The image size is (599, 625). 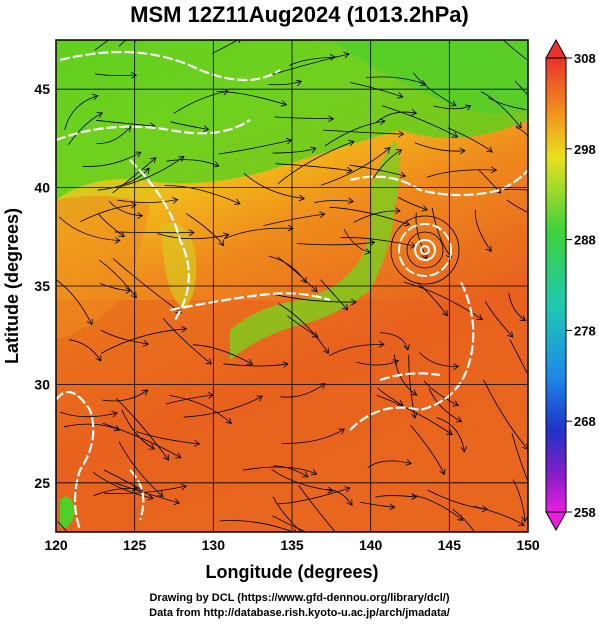 I want to click on y-tick-labels: 25 30 35 40 45, so click(x=42, y=286).